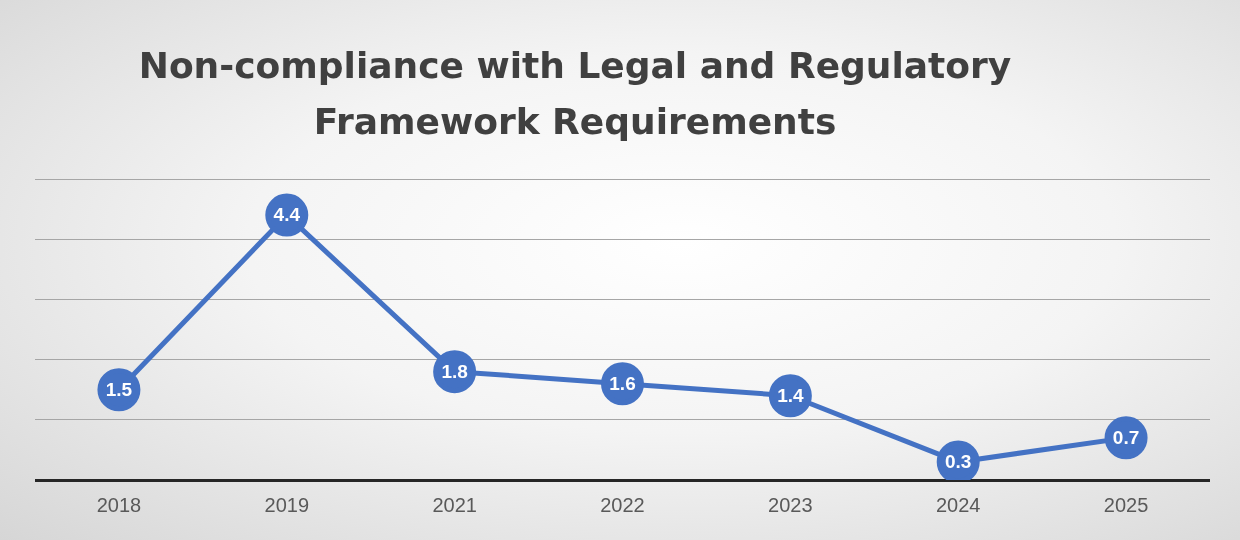 The width and height of the screenshot is (1240, 540). What do you see at coordinates (119, 504) in the screenshot?
I see `x-tick-label: 2018` at bounding box center [119, 504].